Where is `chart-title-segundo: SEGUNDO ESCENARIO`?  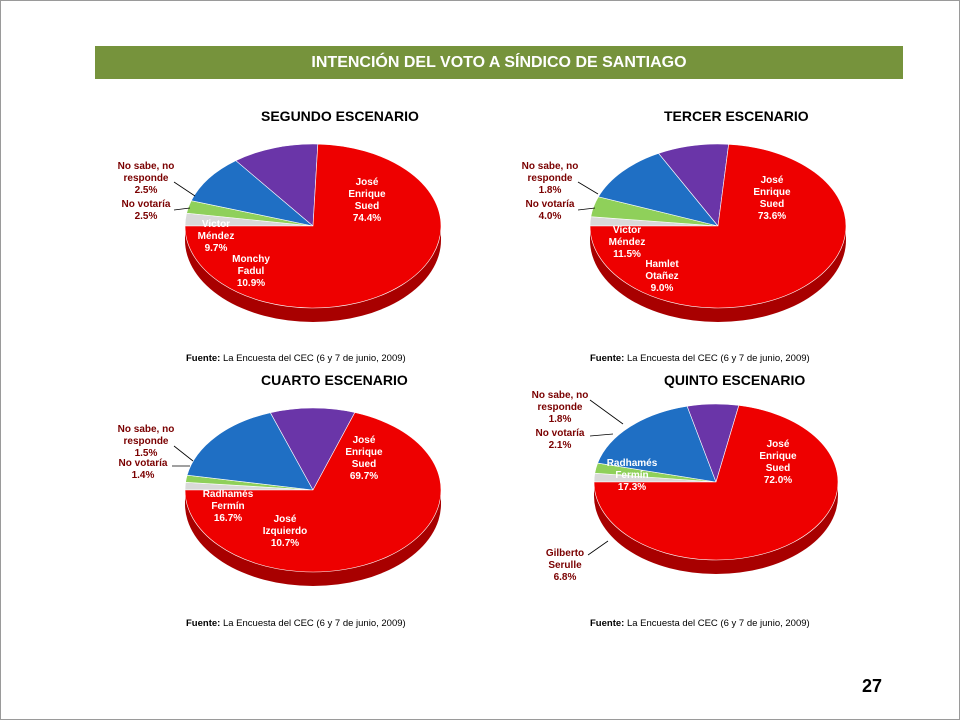
chart-title-segundo: SEGUNDO ESCENARIO is located at coordinates (340, 116).